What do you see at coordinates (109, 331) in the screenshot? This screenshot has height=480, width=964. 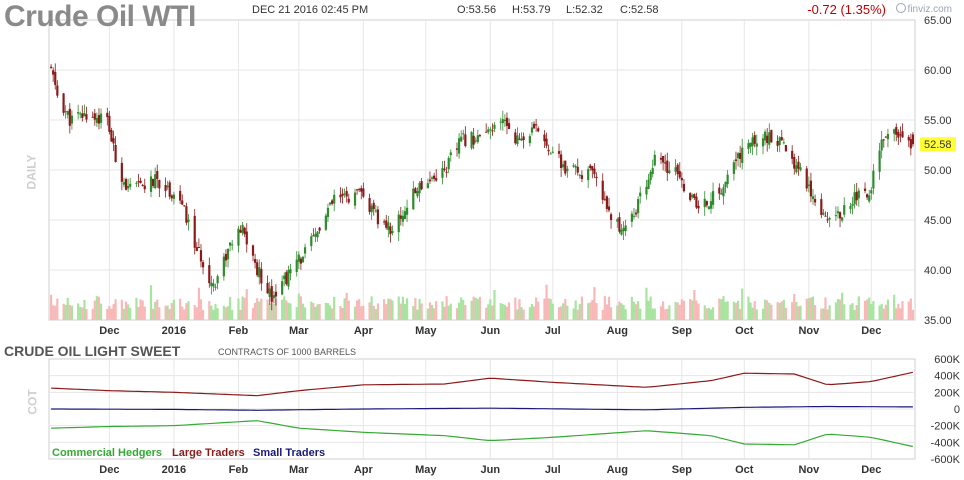 I see `price-x-tick-label: Dec` at bounding box center [109, 331].